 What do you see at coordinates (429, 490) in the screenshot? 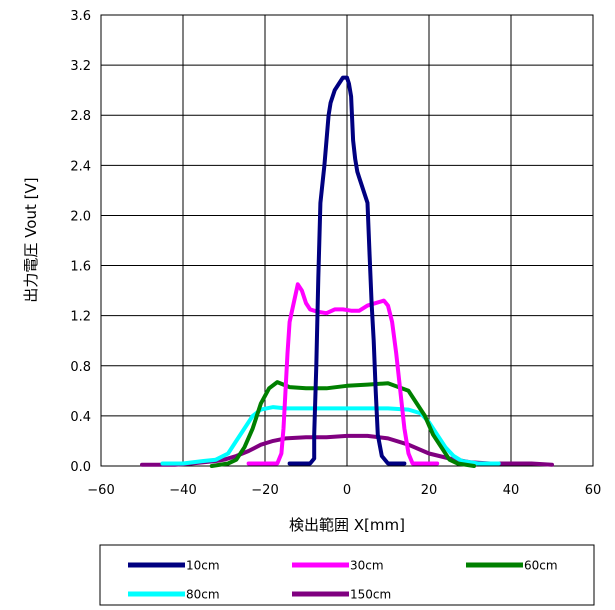
I see `x-tick-label: 20` at bounding box center [429, 490].